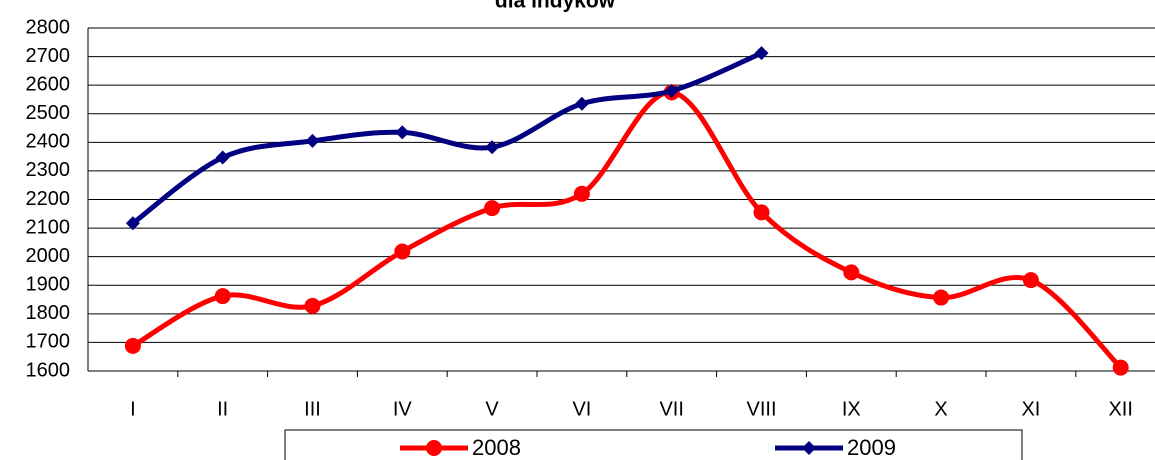 The image size is (1155, 460). Describe the element at coordinates (1120, 409) in the screenshot. I see `x-tick-label: XII` at that location.